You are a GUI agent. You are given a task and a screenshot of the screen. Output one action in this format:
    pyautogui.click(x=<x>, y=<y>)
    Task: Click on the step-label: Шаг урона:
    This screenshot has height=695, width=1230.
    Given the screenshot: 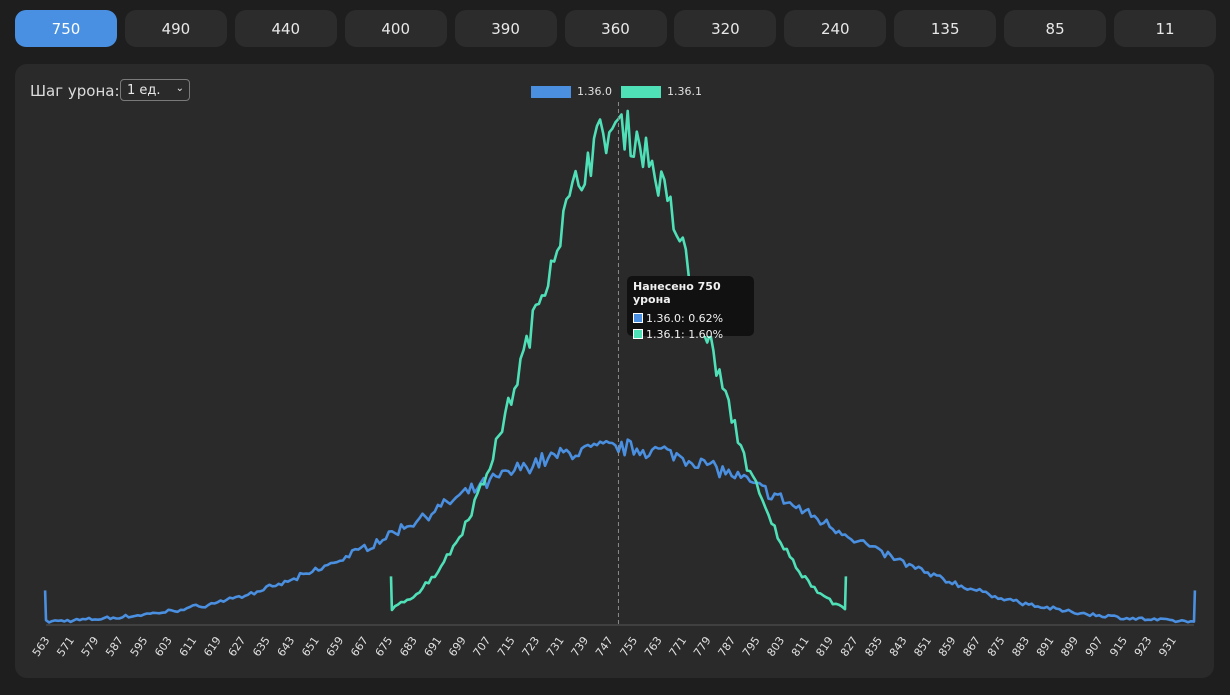 What is the action you would take?
    pyautogui.click(x=75, y=91)
    